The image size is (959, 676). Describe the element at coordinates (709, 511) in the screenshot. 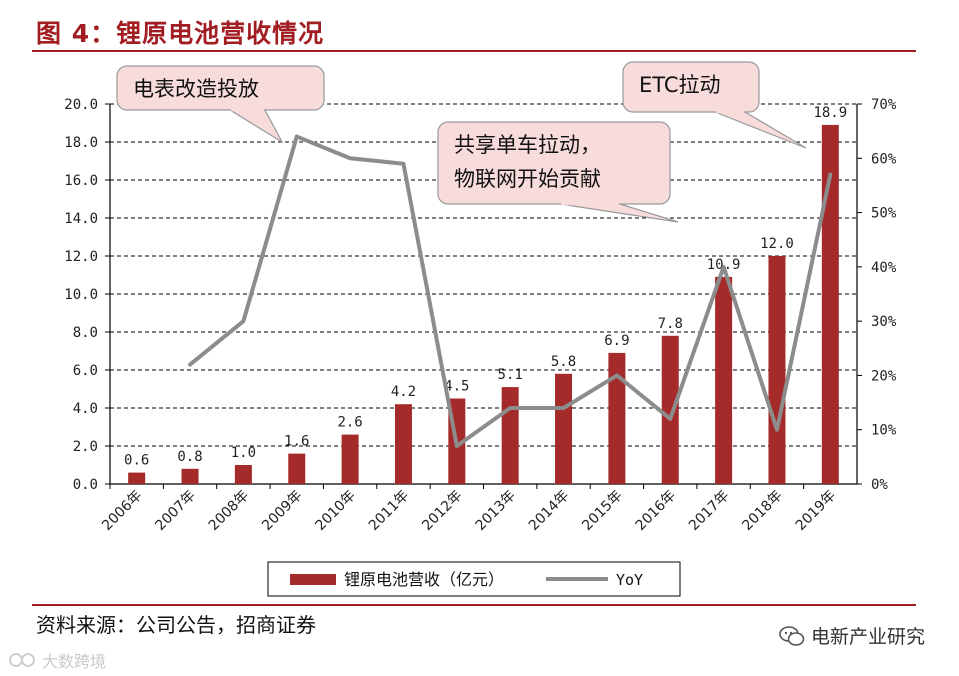

I see `x-tick-label: 2017年` at that location.